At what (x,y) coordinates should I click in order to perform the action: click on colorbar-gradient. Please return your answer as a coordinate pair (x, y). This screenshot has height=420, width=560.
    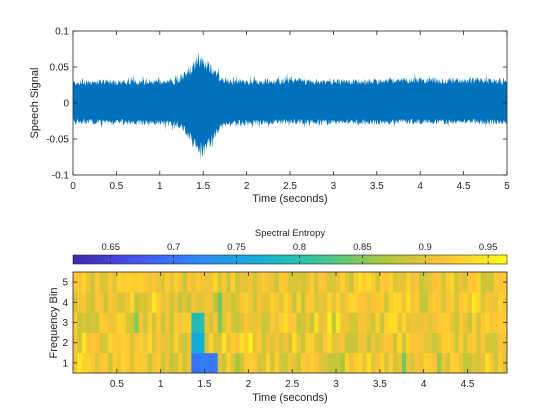
    Looking at the image, I should click on (290, 259).